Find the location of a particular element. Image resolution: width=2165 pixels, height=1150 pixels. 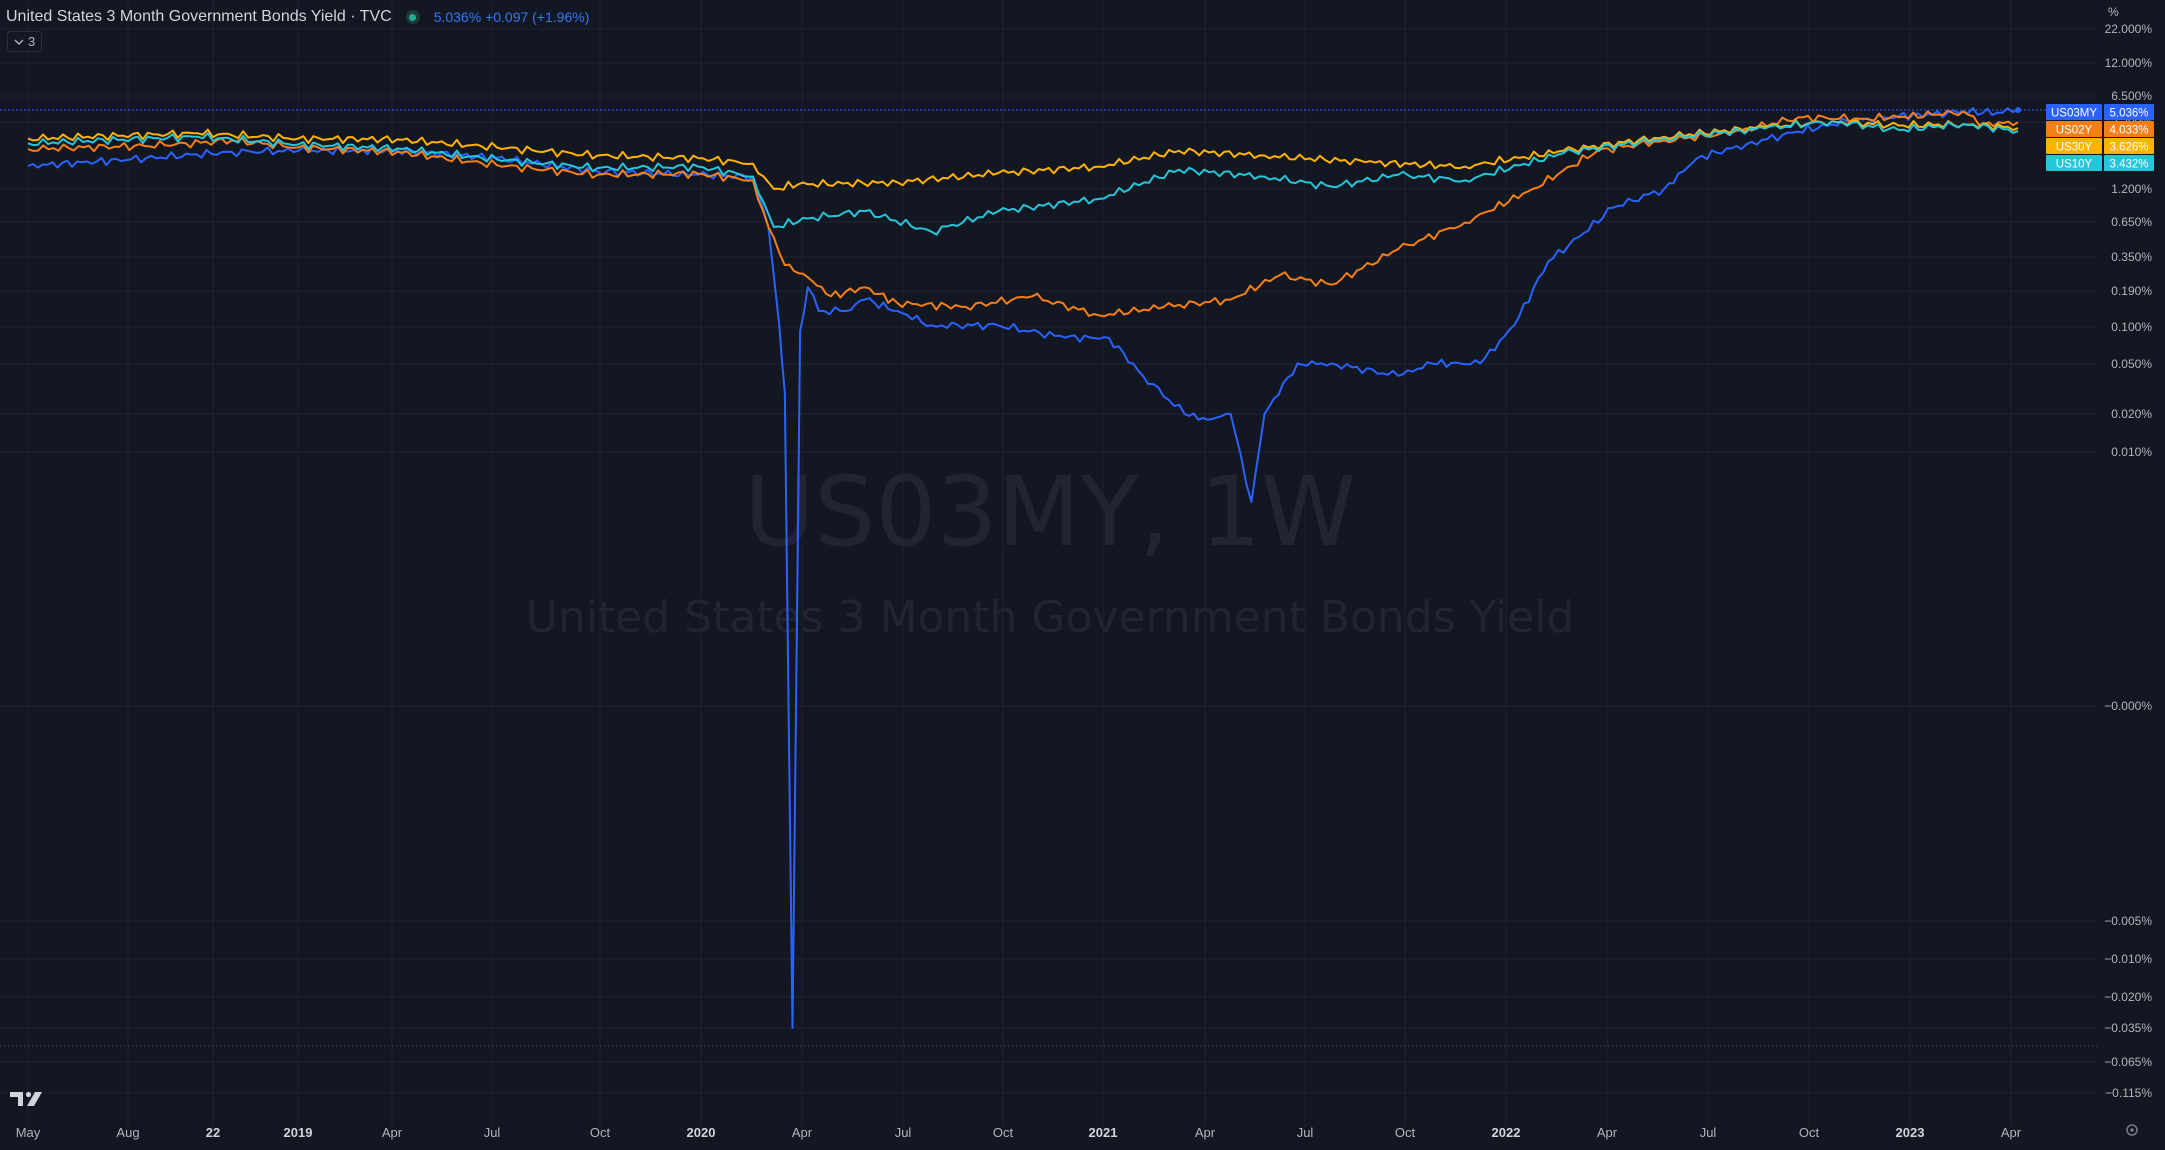

y-tick-label: −0.115% is located at coordinates (2128, 1093).